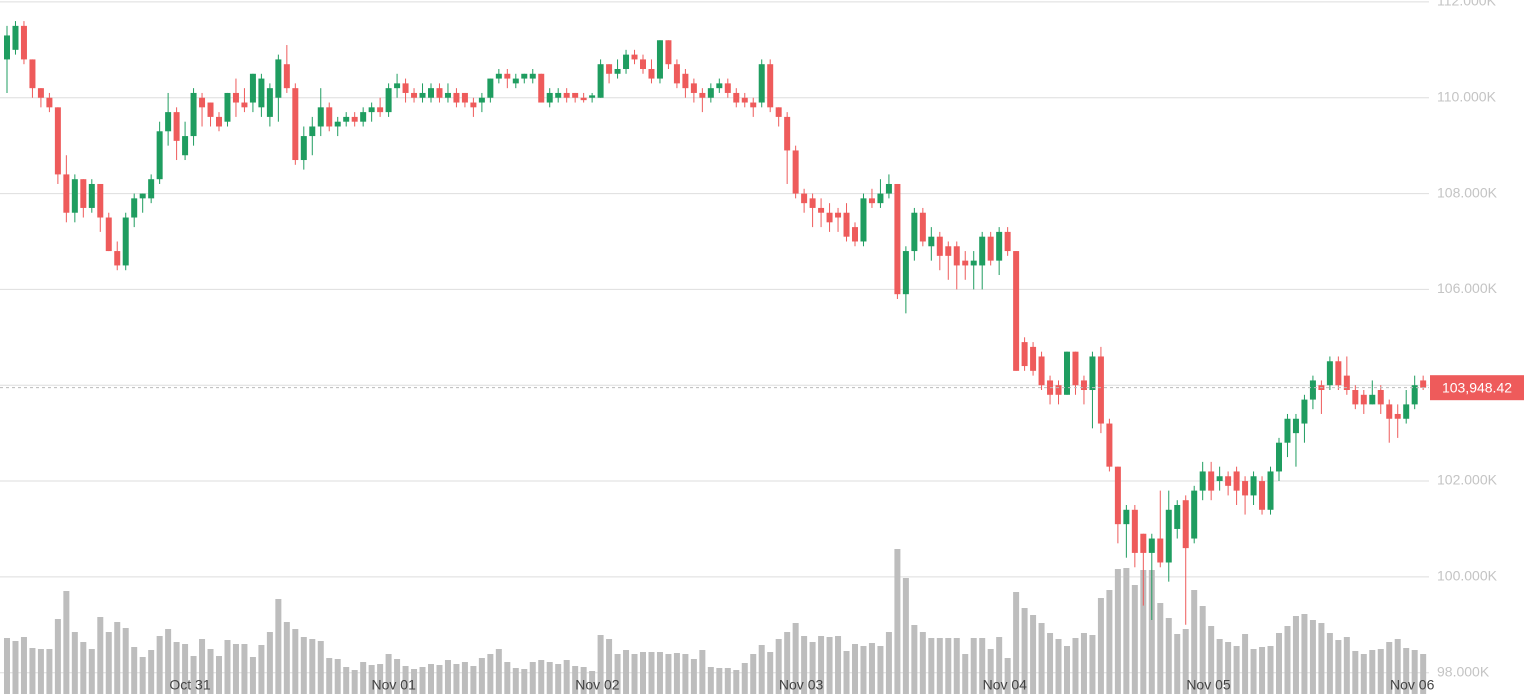  What do you see at coordinates (1467, 576) in the screenshot?
I see `y-tick-label: 100.000K` at bounding box center [1467, 576].